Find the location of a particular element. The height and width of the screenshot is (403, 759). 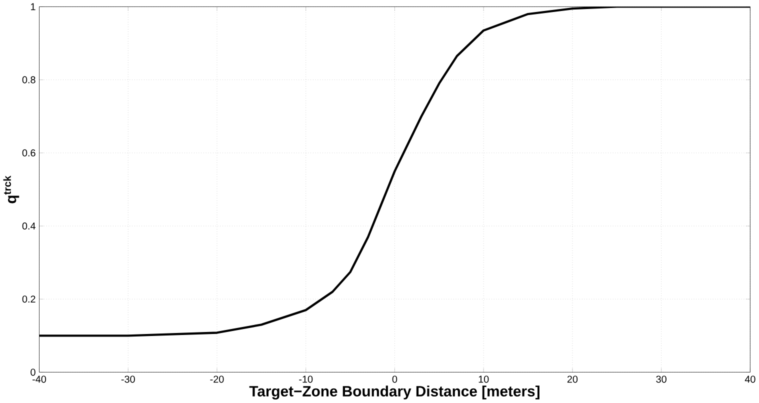

y-tick-label: 0 is located at coordinates (33, 372).